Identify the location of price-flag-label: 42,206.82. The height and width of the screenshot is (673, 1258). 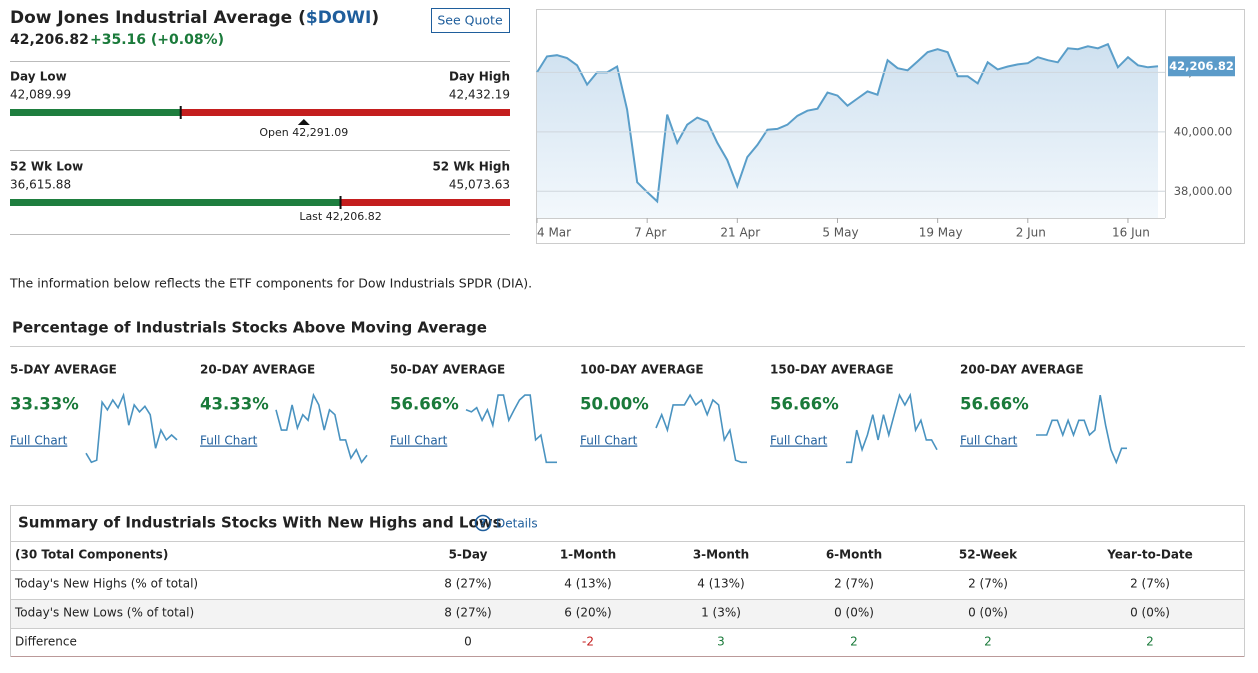
(1201, 66).